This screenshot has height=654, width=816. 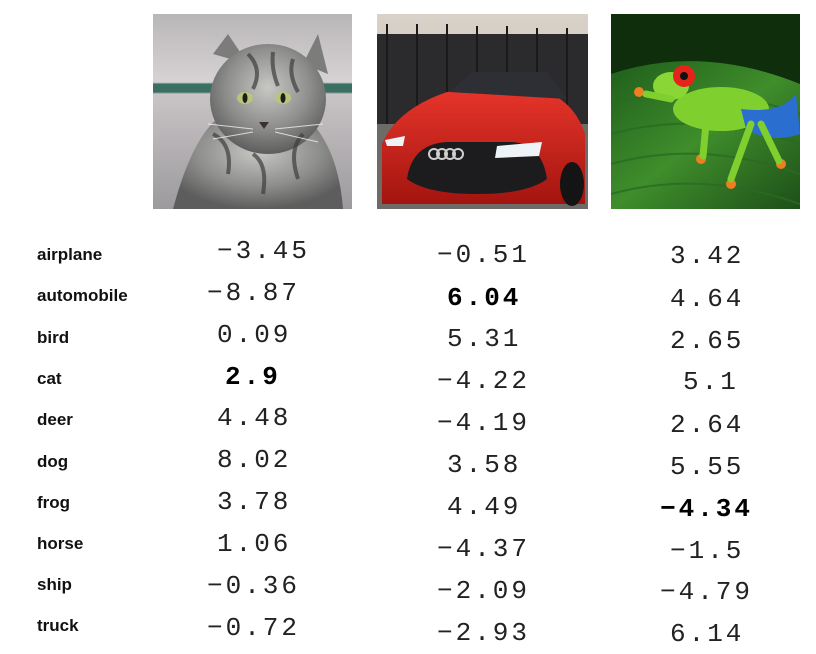 What do you see at coordinates (254, 502) in the screenshot?
I see `cat-score-frog: 3.78` at bounding box center [254, 502].